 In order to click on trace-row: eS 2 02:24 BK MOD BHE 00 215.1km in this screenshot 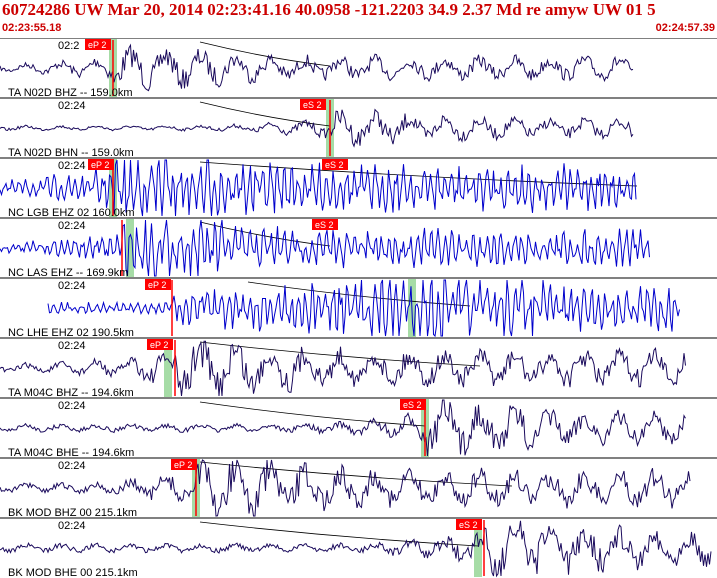, I will do `click(358, 547)`.